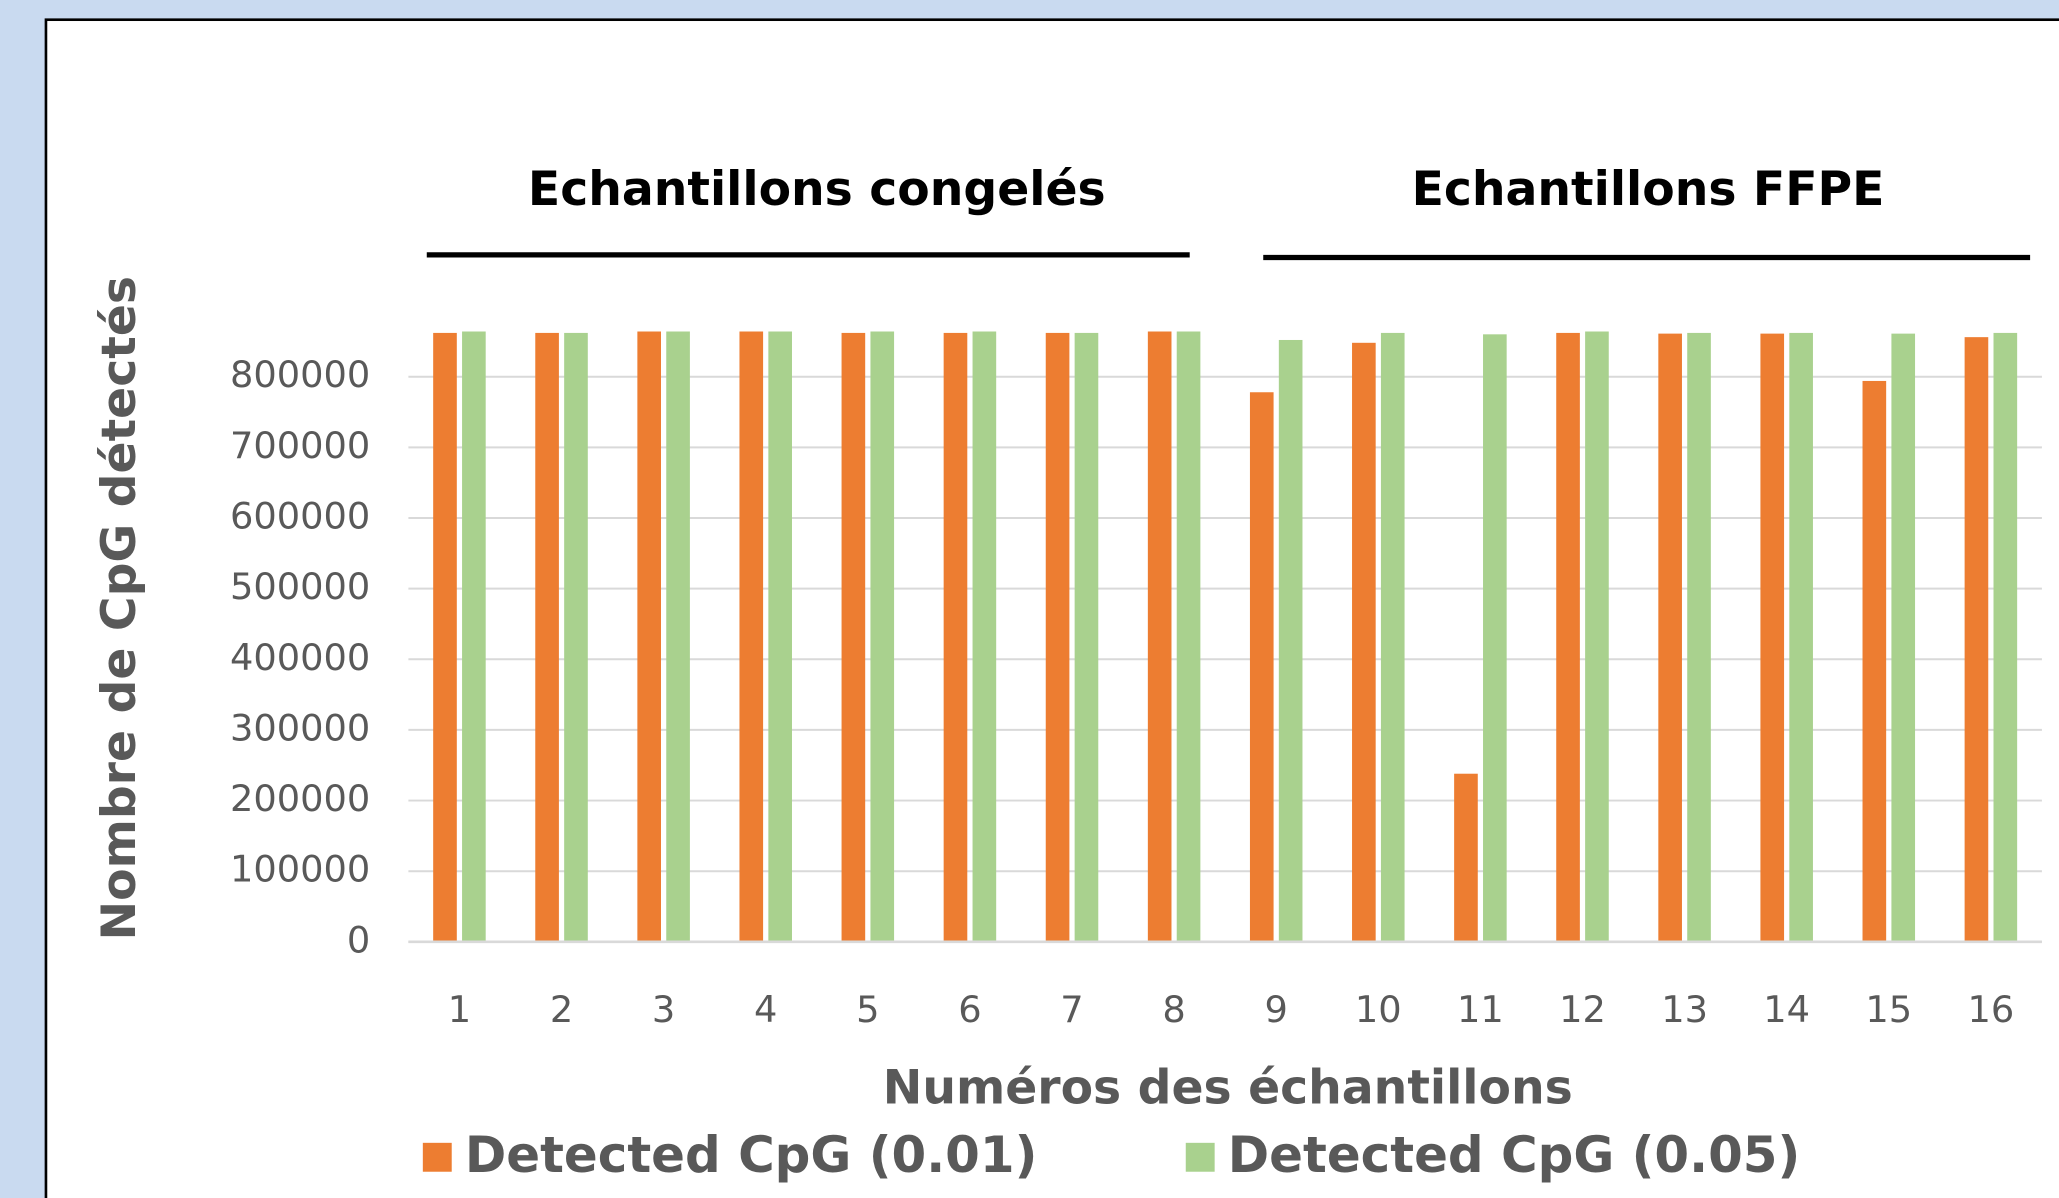  I want to click on y-tick-label: 100000, so click(300, 869).